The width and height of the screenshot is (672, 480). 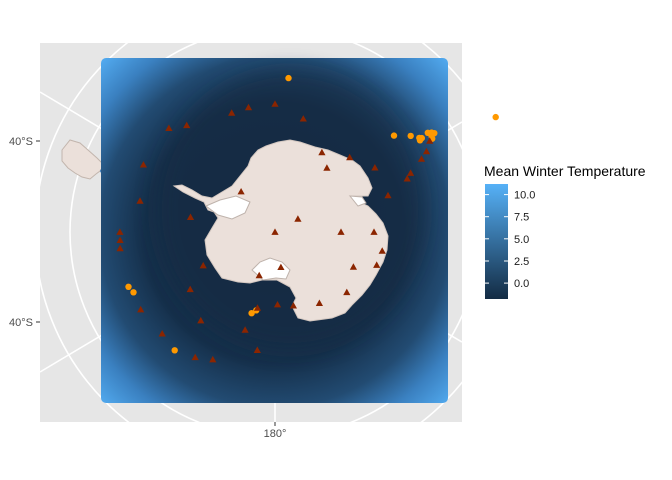 I want to click on legend-tick-label: 10.0, so click(x=524, y=196).